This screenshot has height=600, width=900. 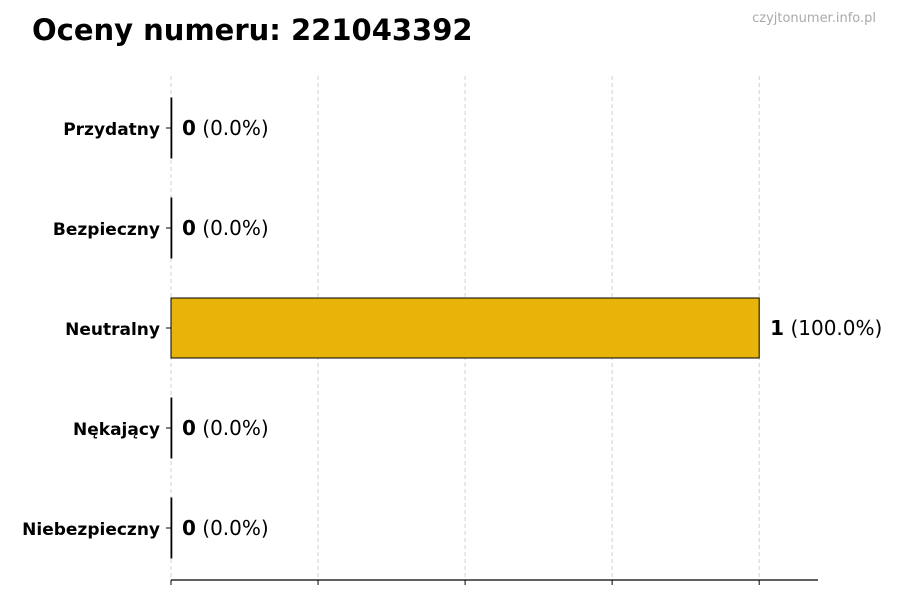 I want to click on category-label: Nękający, so click(x=116, y=430).